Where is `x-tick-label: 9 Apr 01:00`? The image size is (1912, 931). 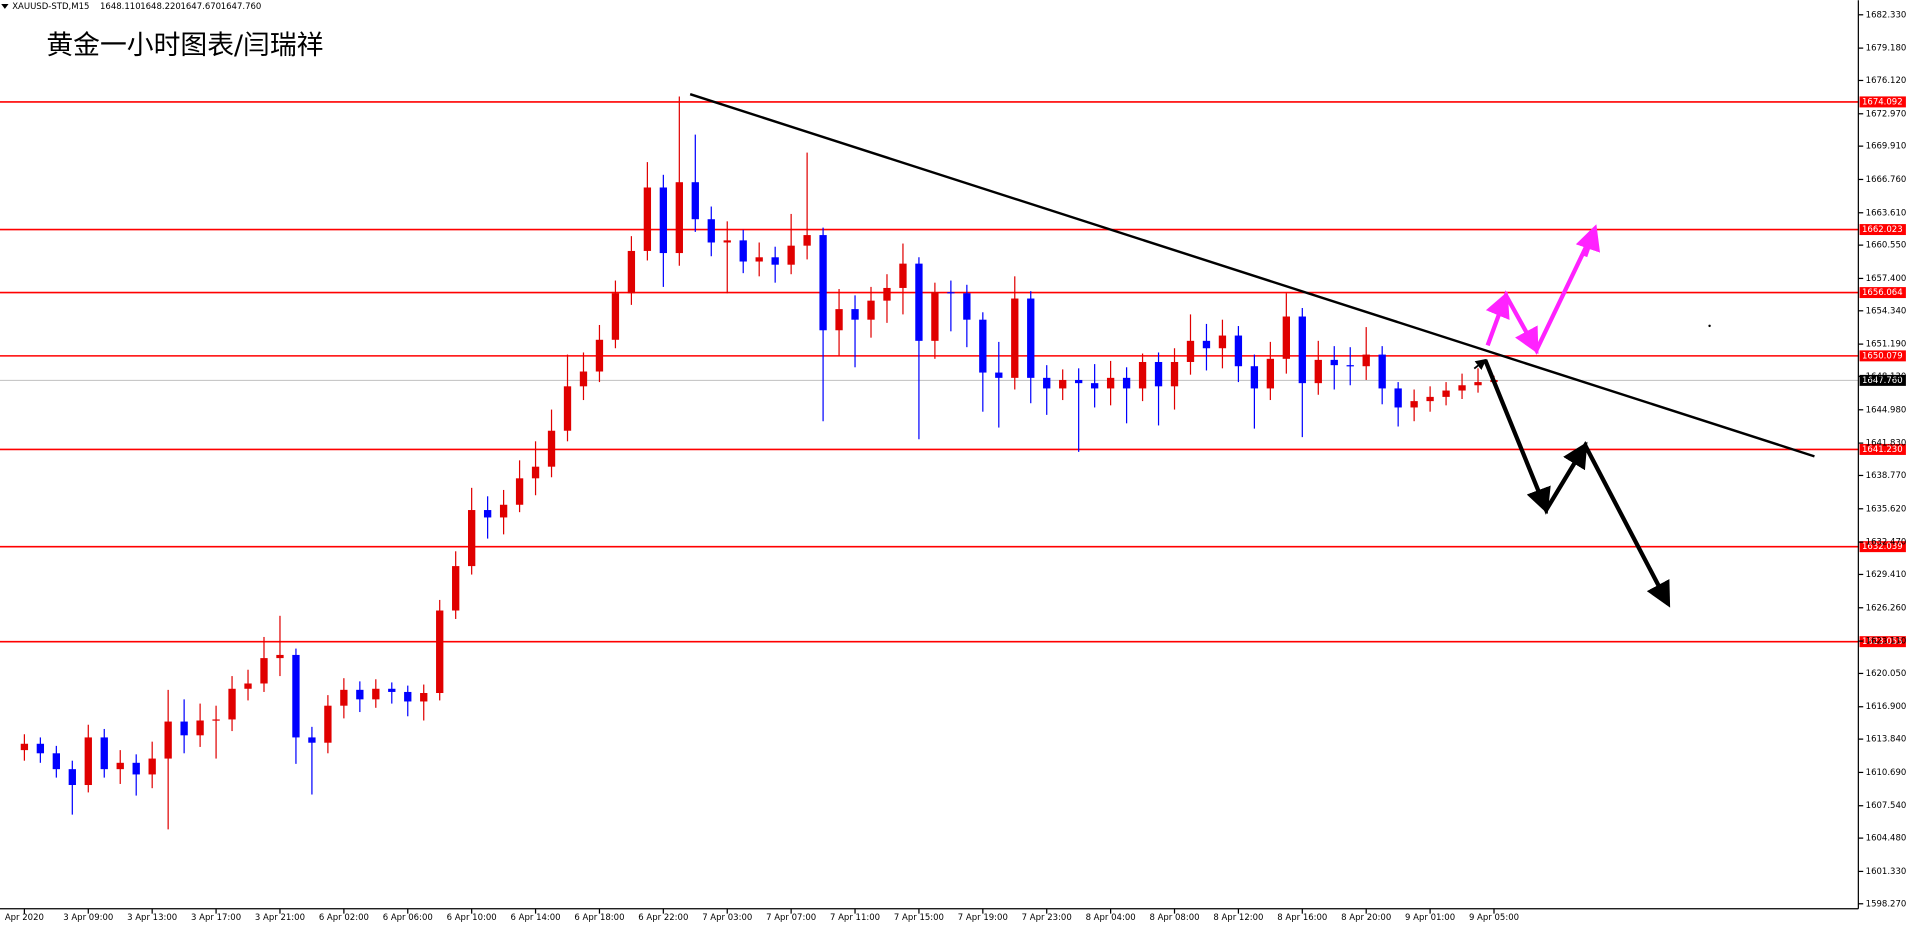 x-tick-label: 9 Apr 01:00 is located at coordinates (1430, 918).